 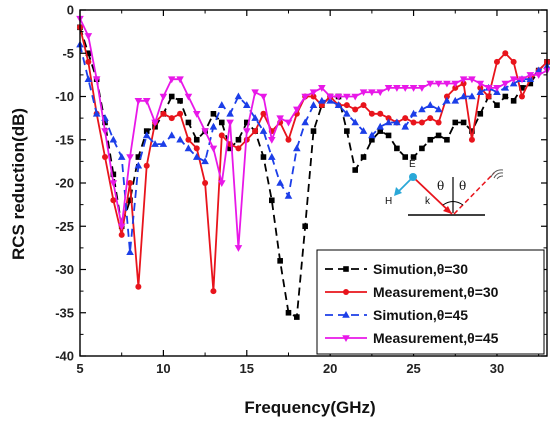 What do you see at coordinates (412, 164) in the screenshot?
I see `e-field-label: E` at bounding box center [412, 164].